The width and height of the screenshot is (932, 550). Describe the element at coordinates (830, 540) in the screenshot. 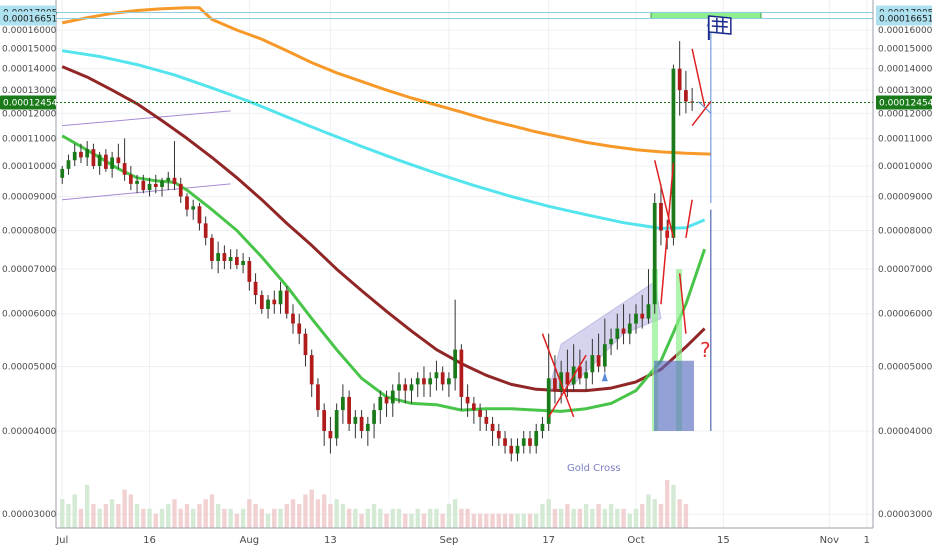

I see `x-tick-label: Nov` at that location.